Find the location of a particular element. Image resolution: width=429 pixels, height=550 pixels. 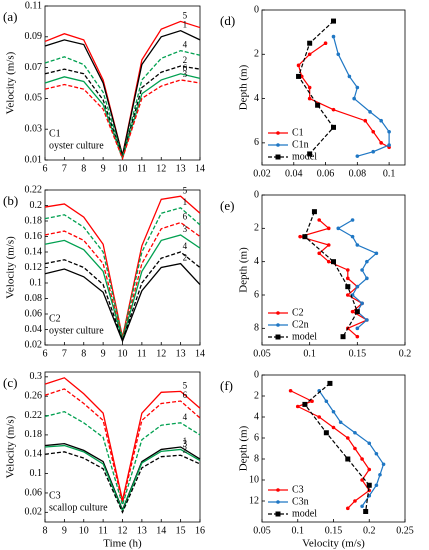

x-tick-label: 6 is located at coordinates (45, 353).